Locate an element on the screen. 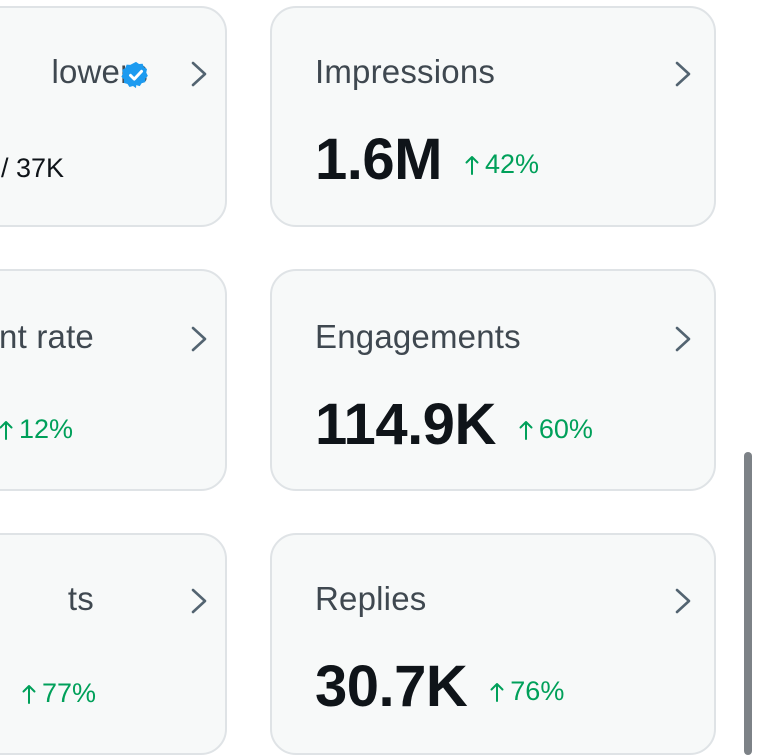 The image size is (761, 755). scrollbar-thumb is located at coordinates (748, 603).